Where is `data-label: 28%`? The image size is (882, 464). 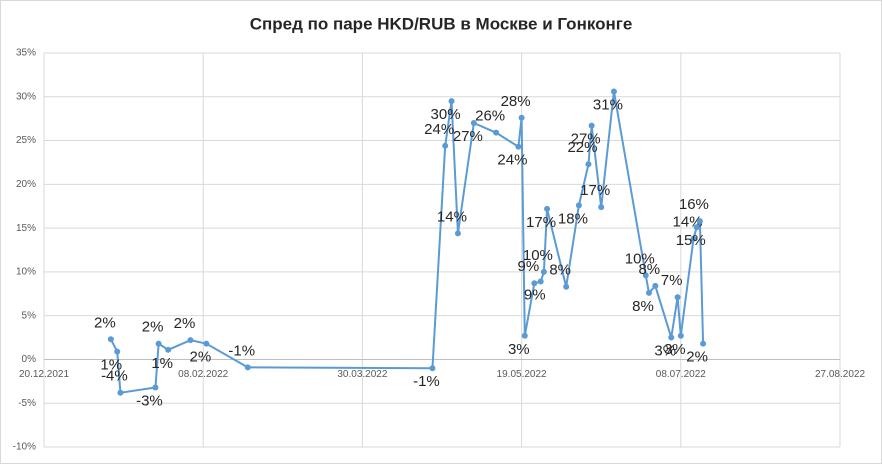
data-label: 28% is located at coordinates (516, 101).